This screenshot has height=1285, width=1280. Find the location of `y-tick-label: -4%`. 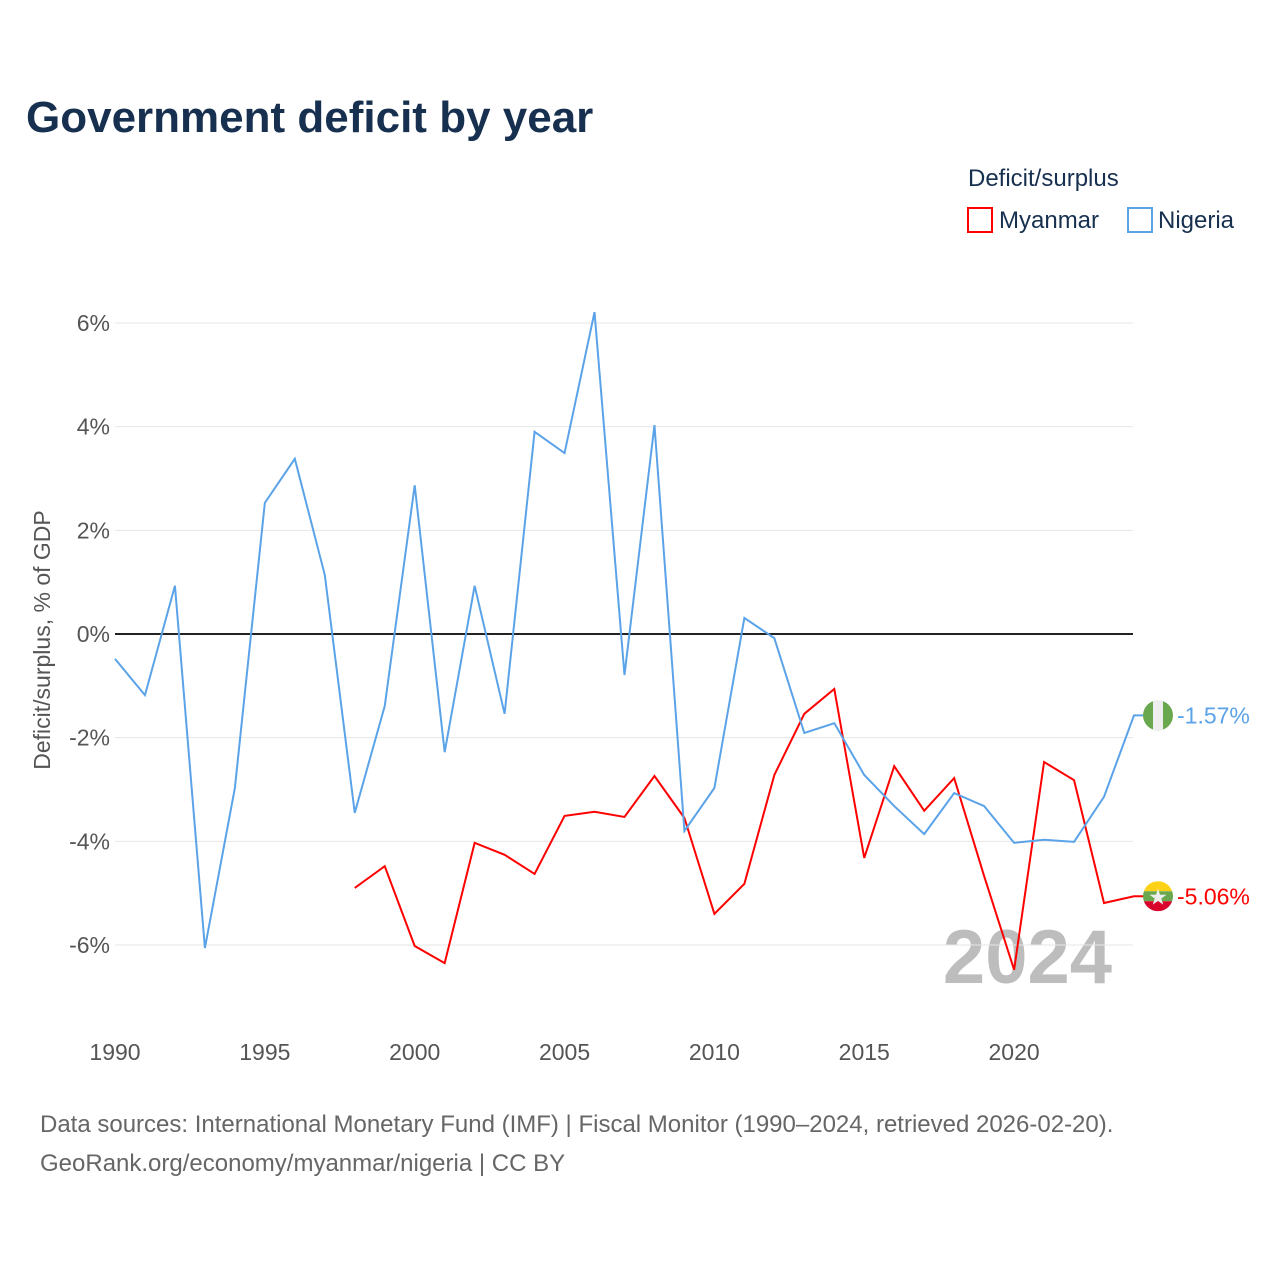

y-tick-label: -4% is located at coordinates (89, 841).